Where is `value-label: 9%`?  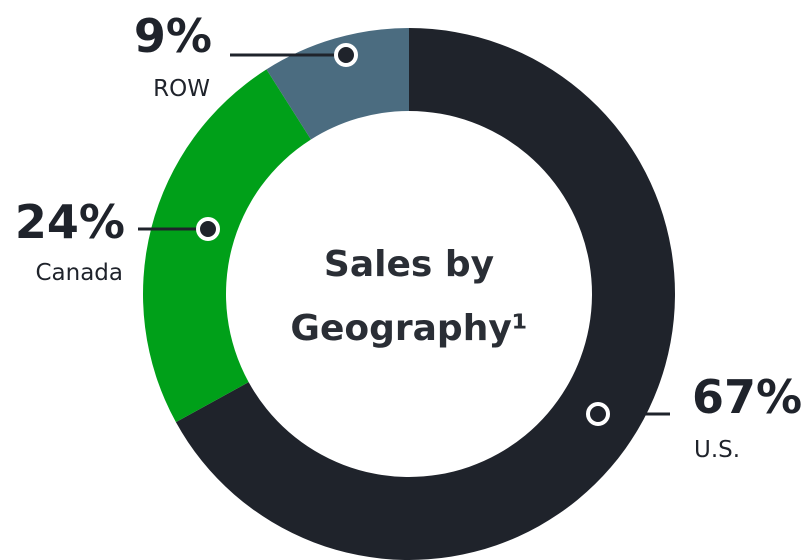
value-label: 9% is located at coordinates (173, 36).